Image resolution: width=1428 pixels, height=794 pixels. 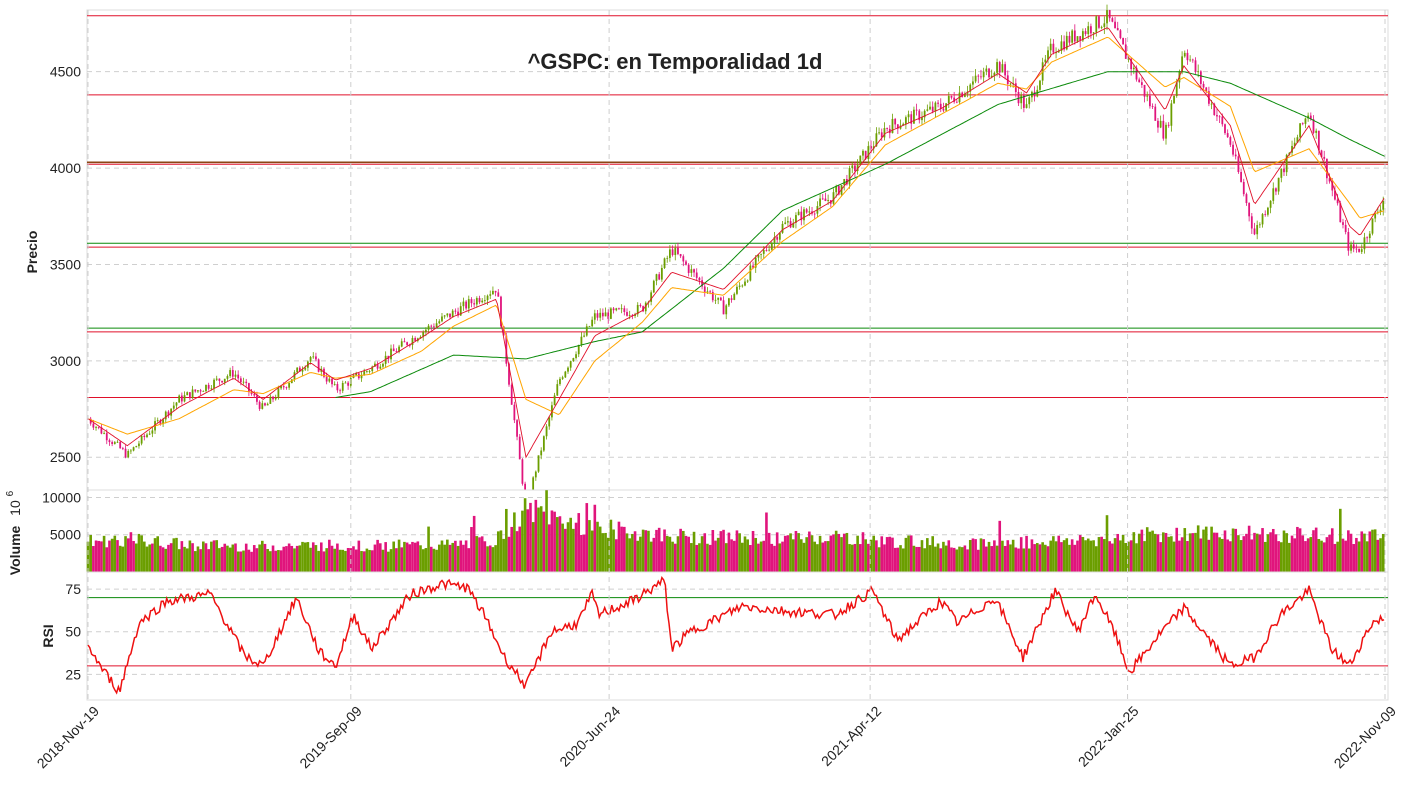 I want to click on price-y-ticks: 2500 3000 3500 4000 4500, so click(x=65, y=265).